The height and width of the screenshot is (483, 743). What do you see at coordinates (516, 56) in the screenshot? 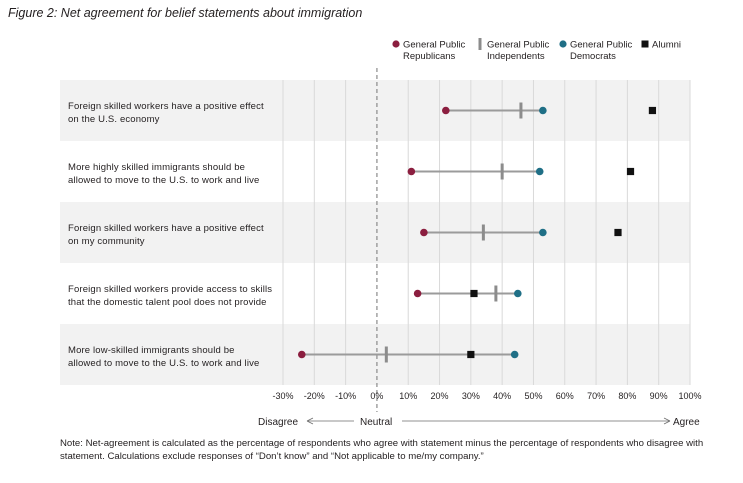
I see `legend-label-line: Independents` at bounding box center [516, 56].